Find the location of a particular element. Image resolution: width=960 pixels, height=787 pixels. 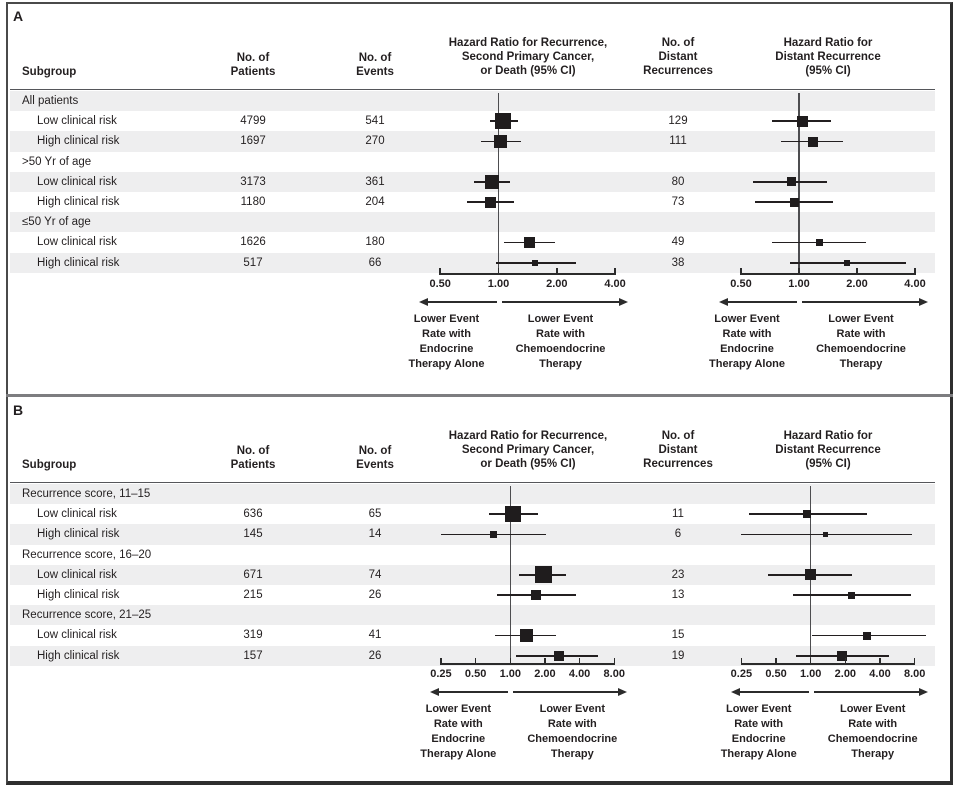

events-value: 41 is located at coordinates (375, 635).